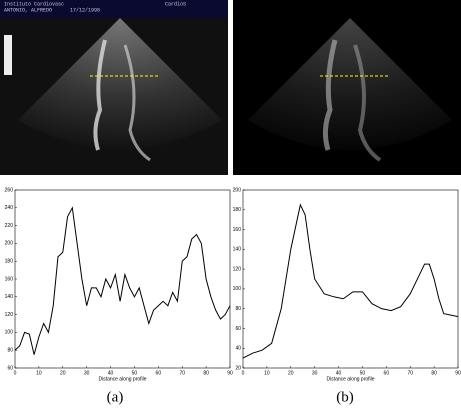 The width and height of the screenshot is (461, 415). I want to click on header-text: ANTONIO, ALFREDO, so click(28, 10).